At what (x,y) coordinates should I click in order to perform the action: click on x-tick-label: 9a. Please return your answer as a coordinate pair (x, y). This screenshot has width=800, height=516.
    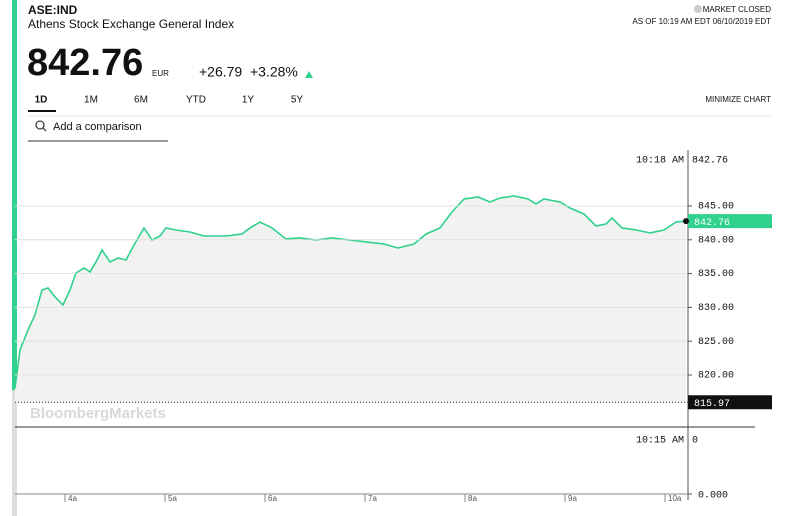
    Looking at the image, I should click on (572, 498).